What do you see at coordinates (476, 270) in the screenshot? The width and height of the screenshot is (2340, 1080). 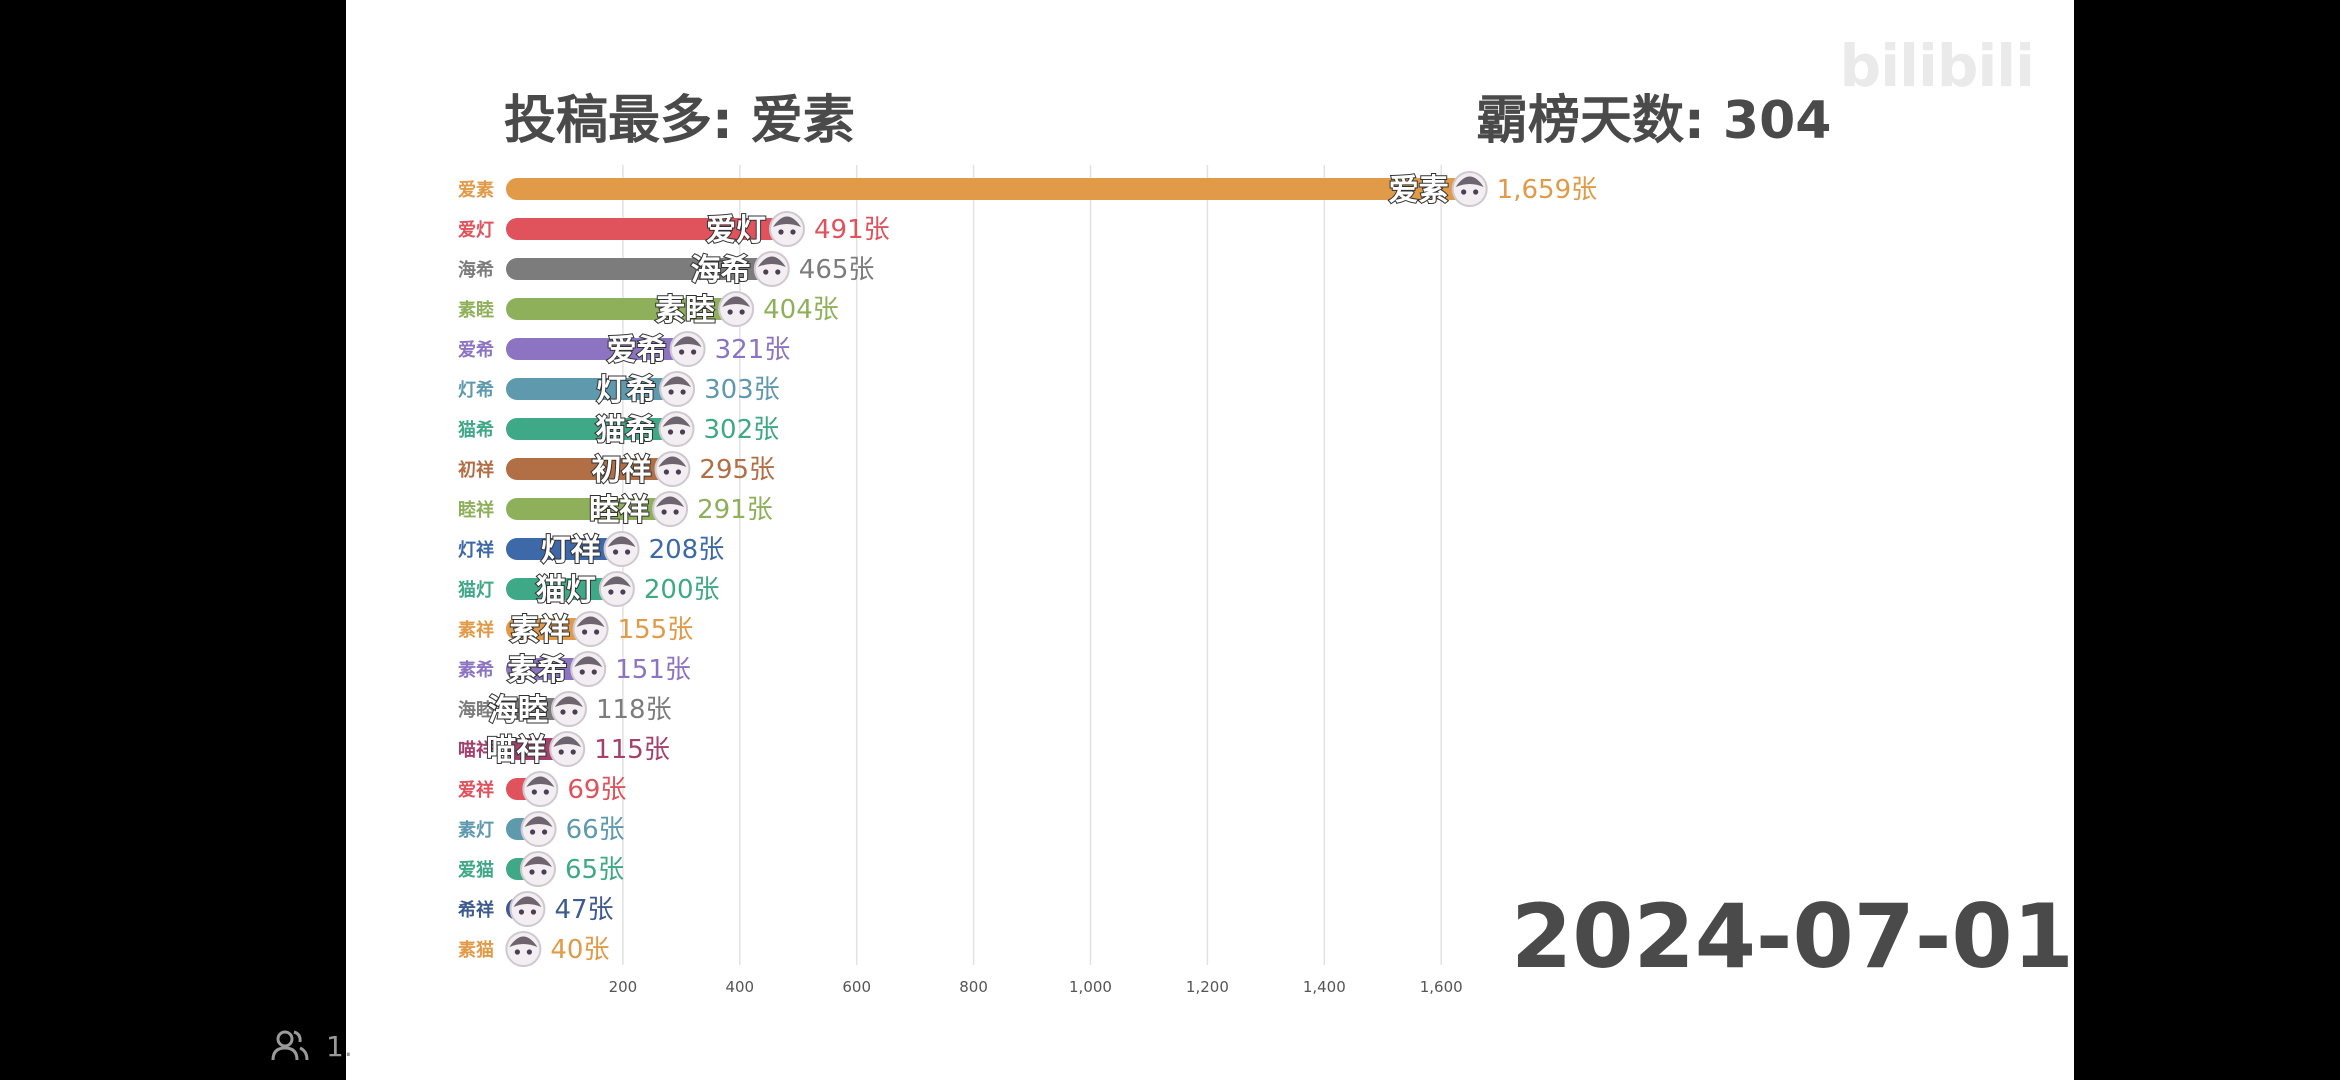 I see `category-label: 海希` at bounding box center [476, 270].